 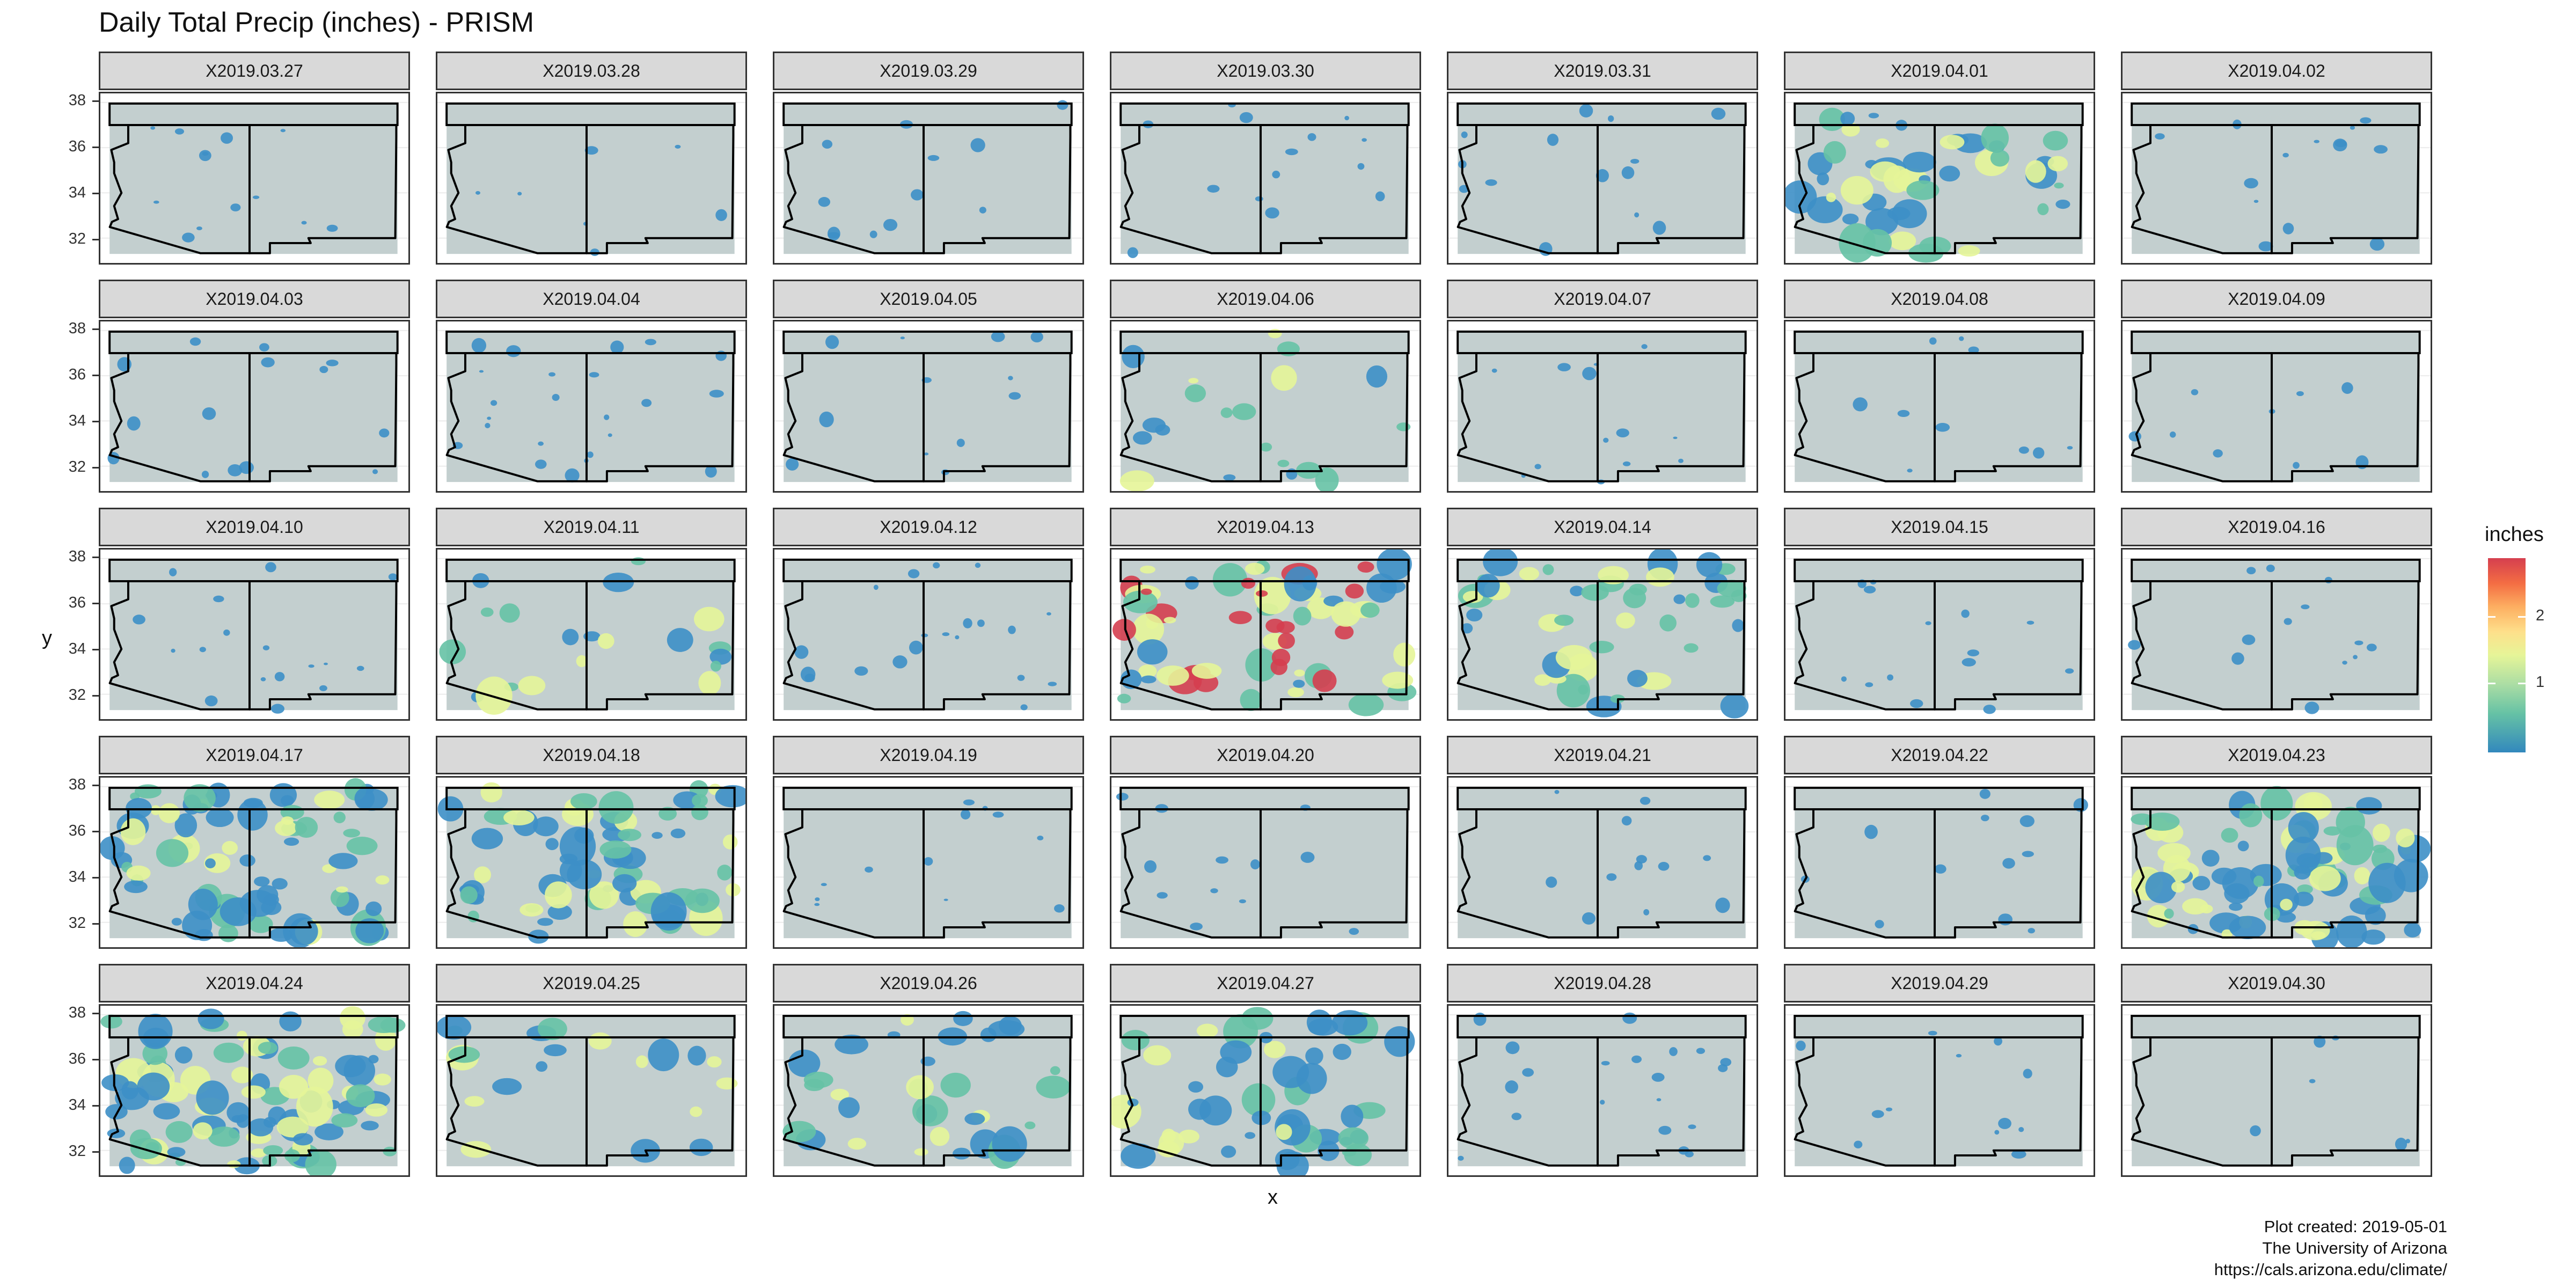 I want to click on legend-tick-mark-2-right, so click(x=2522, y=617).